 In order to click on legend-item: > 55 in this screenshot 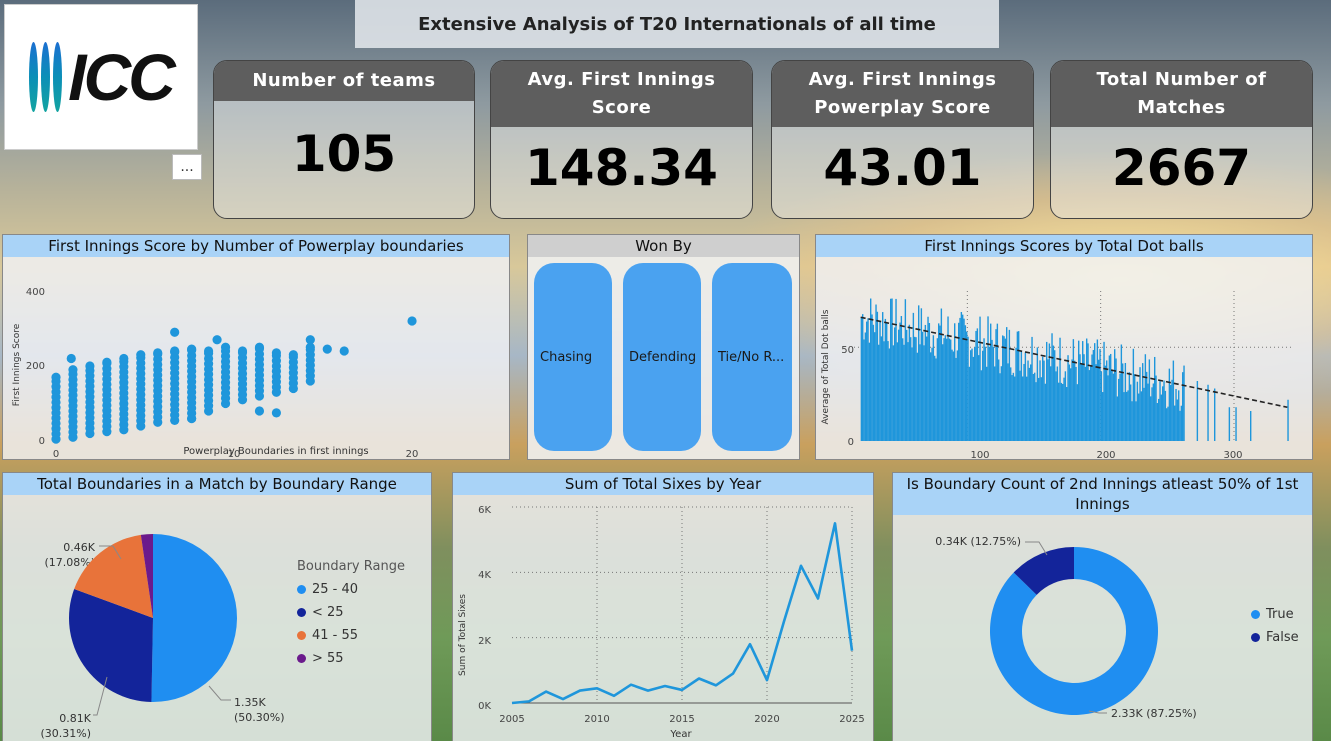, I will do `click(351, 658)`.